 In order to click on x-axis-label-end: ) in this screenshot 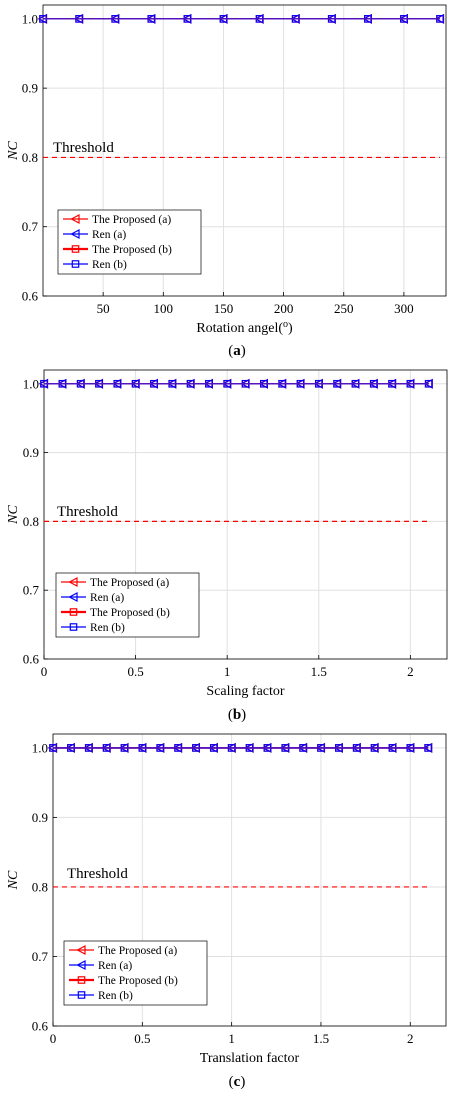, I will do `click(290, 328)`.